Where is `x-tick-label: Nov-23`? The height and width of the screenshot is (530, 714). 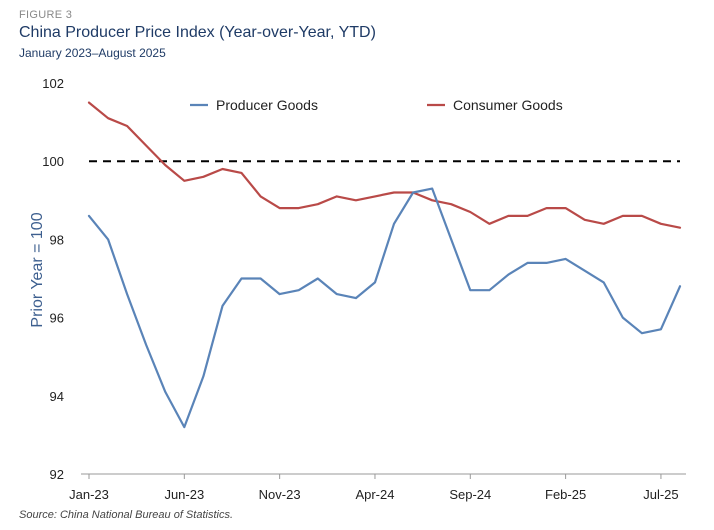 x-tick-label: Nov-23 is located at coordinates (280, 494).